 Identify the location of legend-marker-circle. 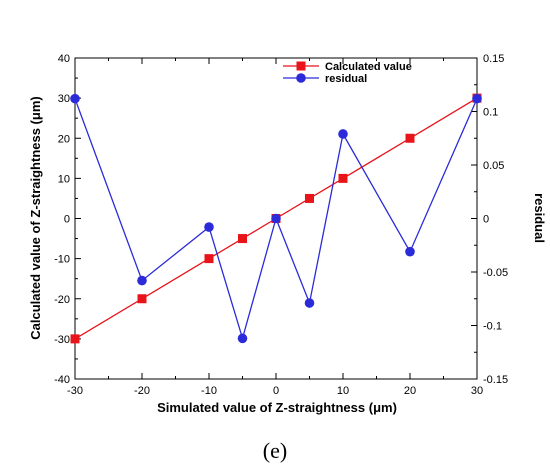
(301, 78).